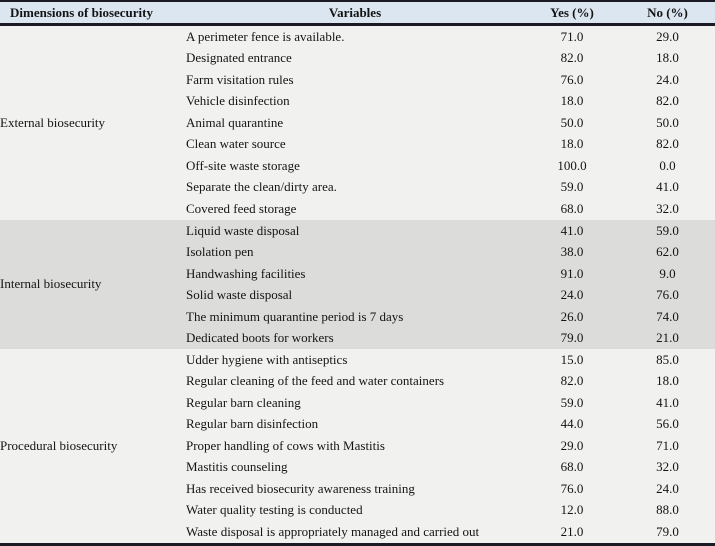  I want to click on no-percent-cell: 9.0, so click(667, 273).